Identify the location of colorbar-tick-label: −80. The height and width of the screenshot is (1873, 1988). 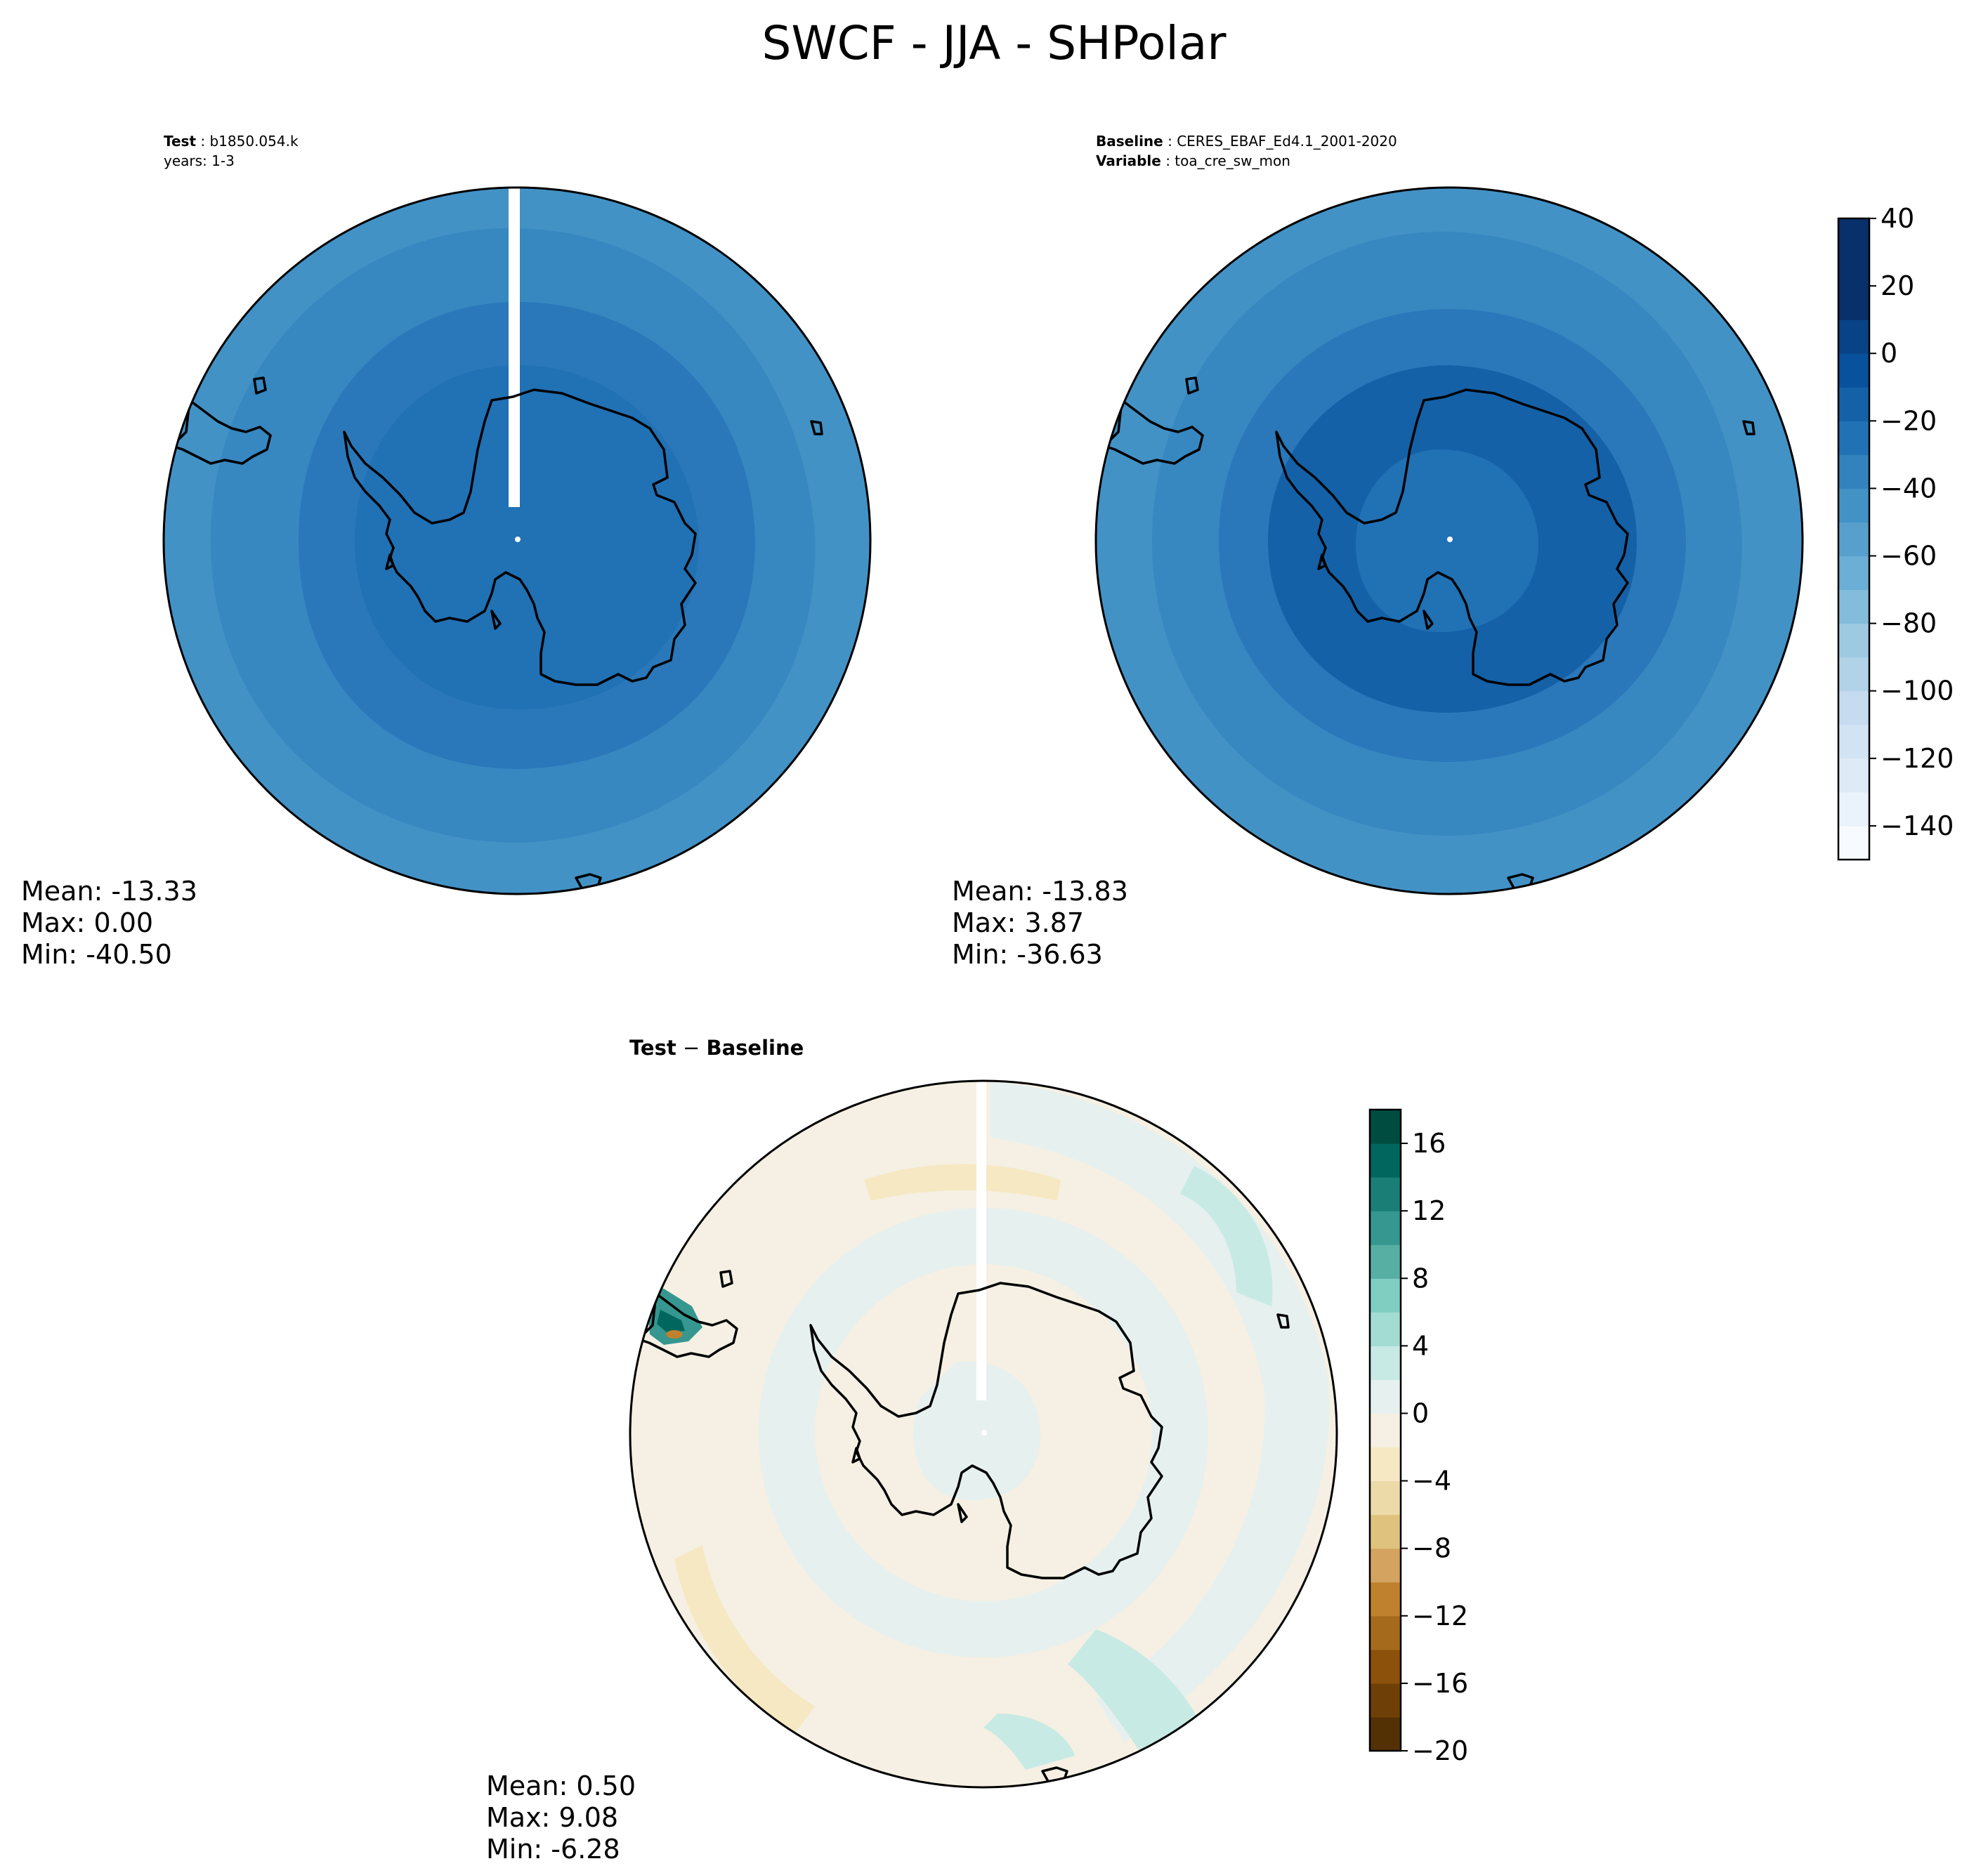
(1909, 623).